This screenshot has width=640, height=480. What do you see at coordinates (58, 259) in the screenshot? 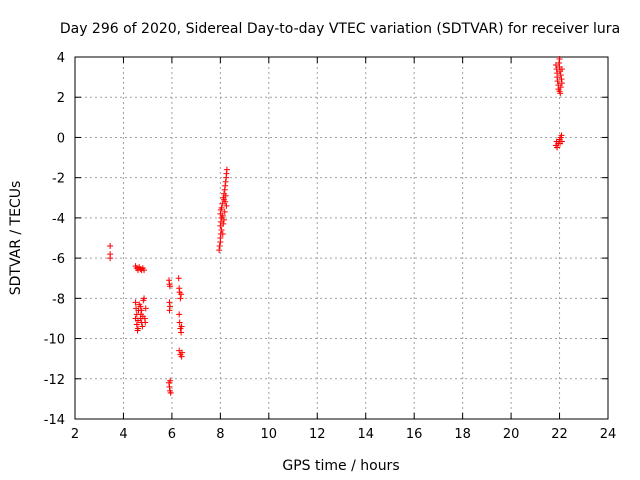
I see `y-tick-label: -6` at bounding box center [58, 259].